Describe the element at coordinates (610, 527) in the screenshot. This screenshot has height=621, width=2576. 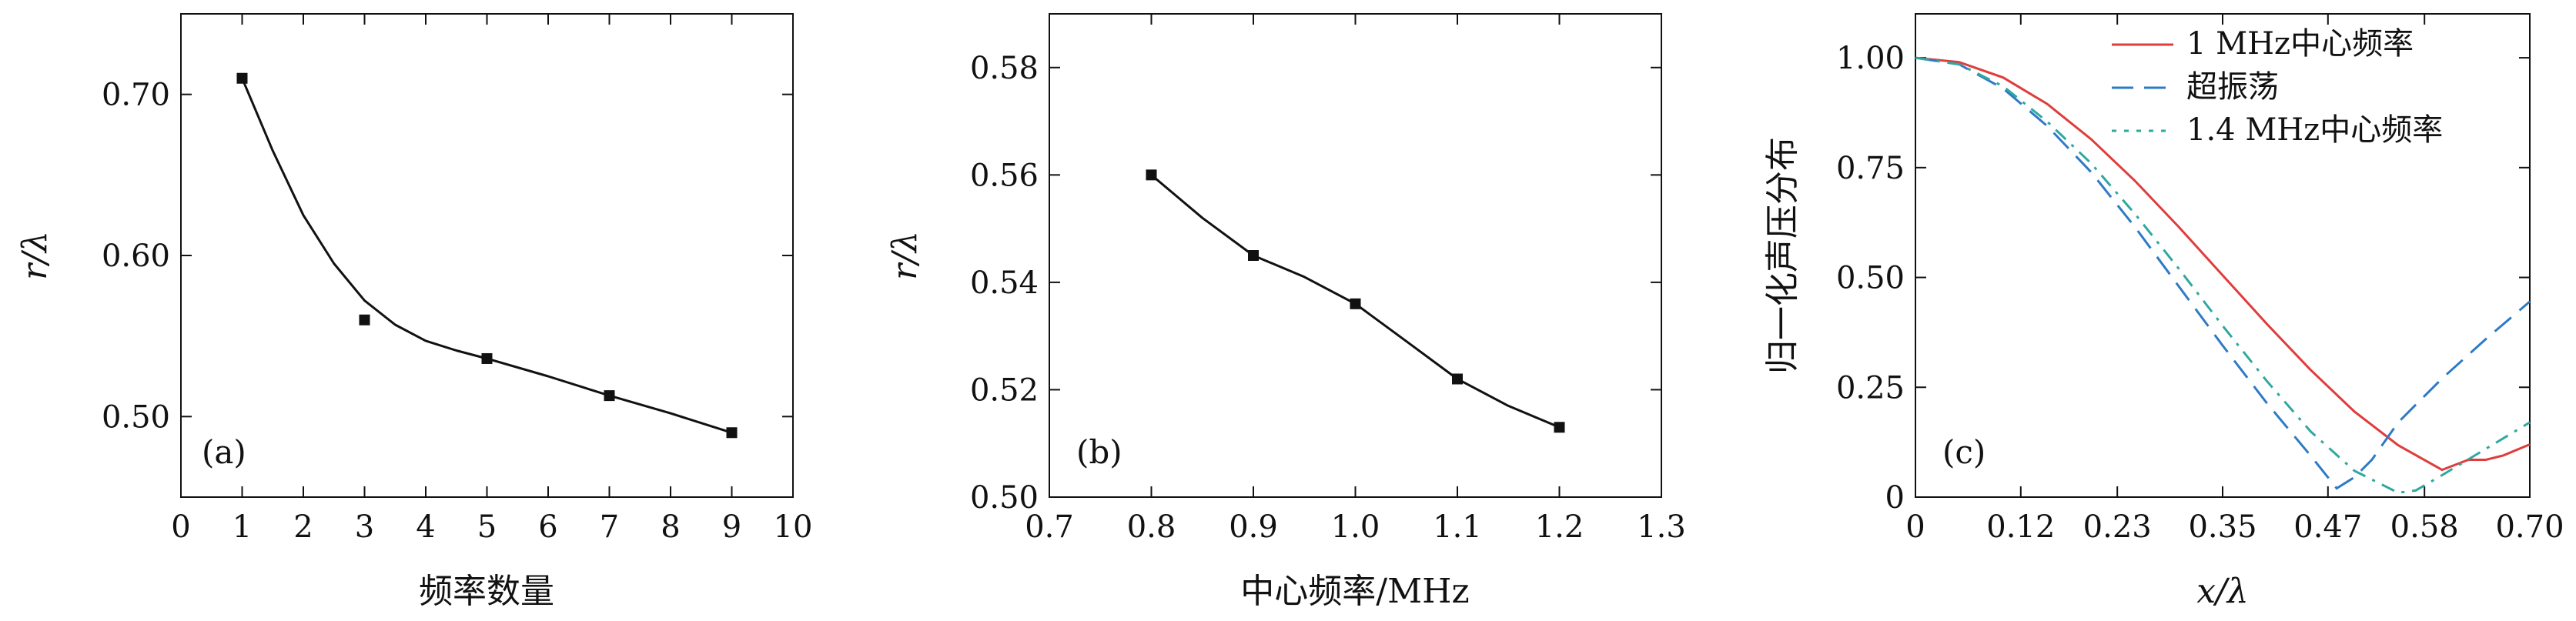
I see `x-tick-label: 7` at that location.